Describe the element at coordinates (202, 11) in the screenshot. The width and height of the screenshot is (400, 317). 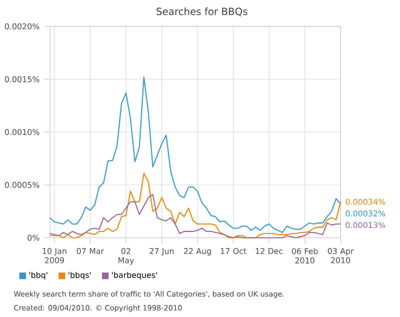
I see `chart-title: Searches for BBQs` at that location.